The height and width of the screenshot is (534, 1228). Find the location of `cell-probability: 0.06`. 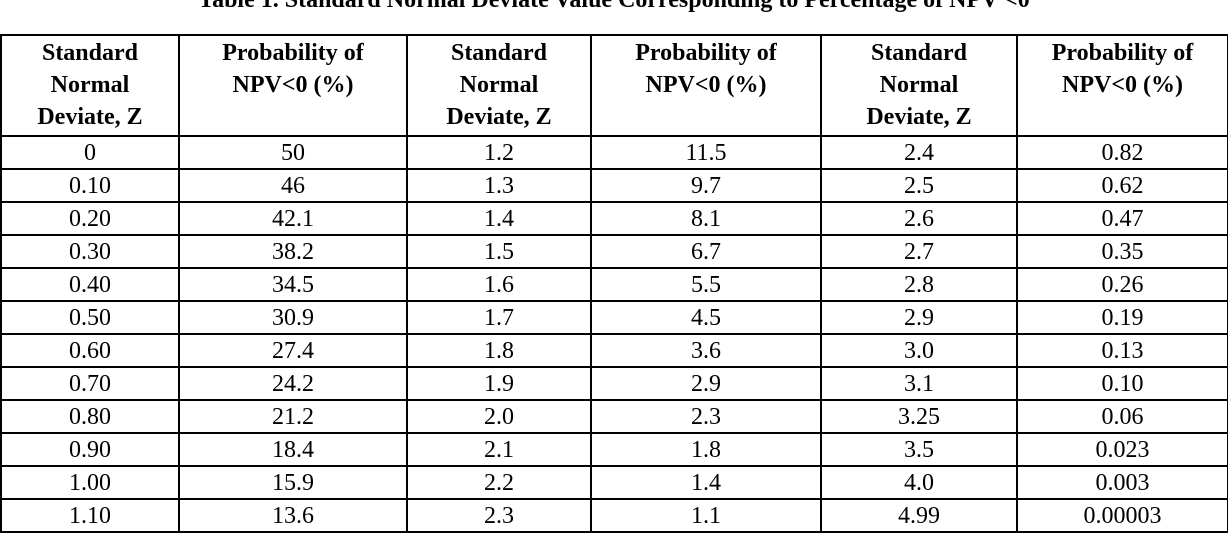

cell-probability: 0.06 is located at coordinates (1122, 416).